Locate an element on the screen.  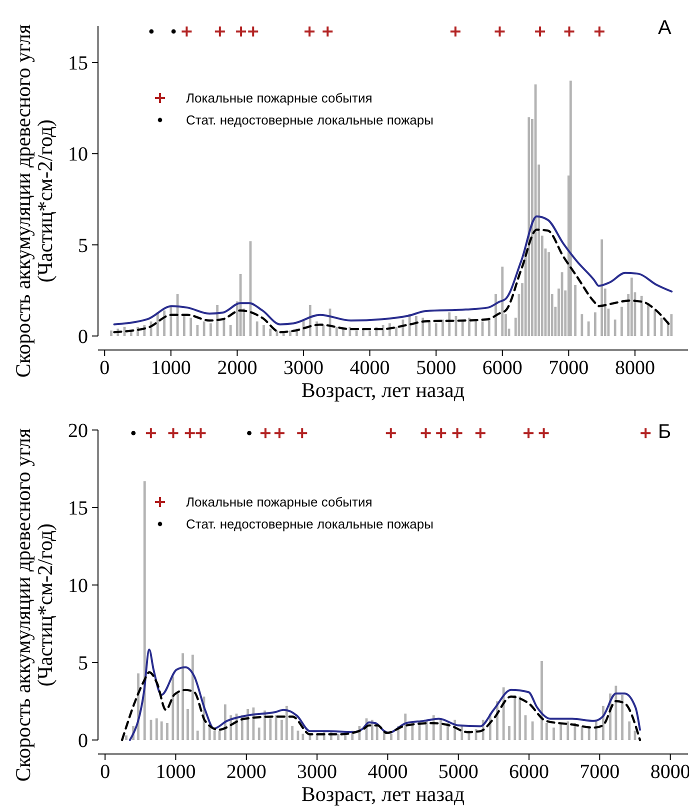
y-tick-label: 20 is located at coordinates (78, 431).